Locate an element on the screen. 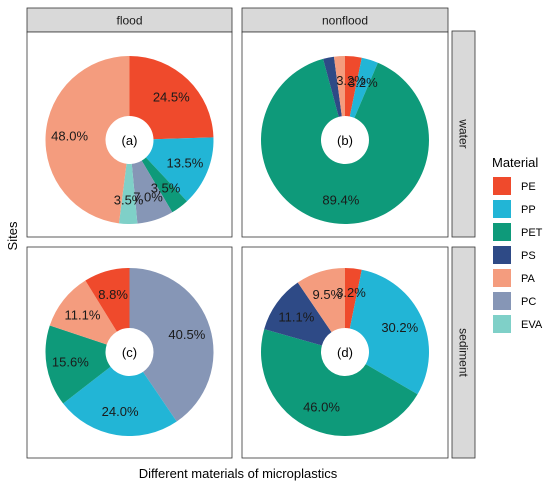  slice-pa--c- is located at coordinates (83, 312).